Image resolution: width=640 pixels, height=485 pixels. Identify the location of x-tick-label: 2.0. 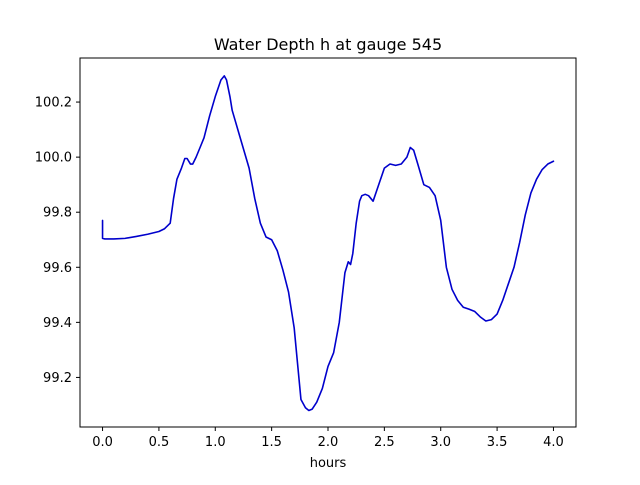
(328, 442).